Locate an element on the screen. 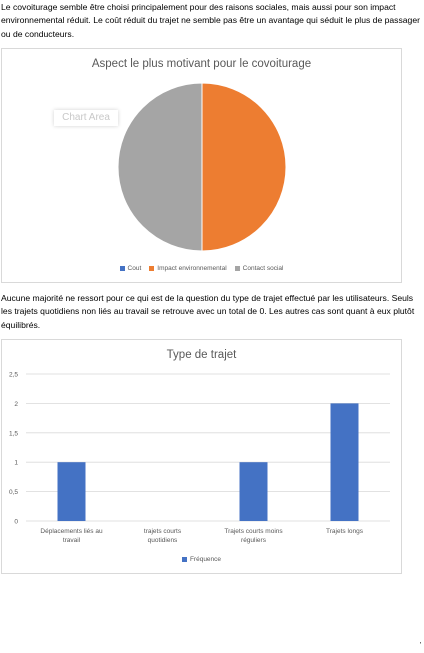 The height and width of the screenshot is (653, 424). x-tick-label: Trajets longs is located at coordinates (345, 531).